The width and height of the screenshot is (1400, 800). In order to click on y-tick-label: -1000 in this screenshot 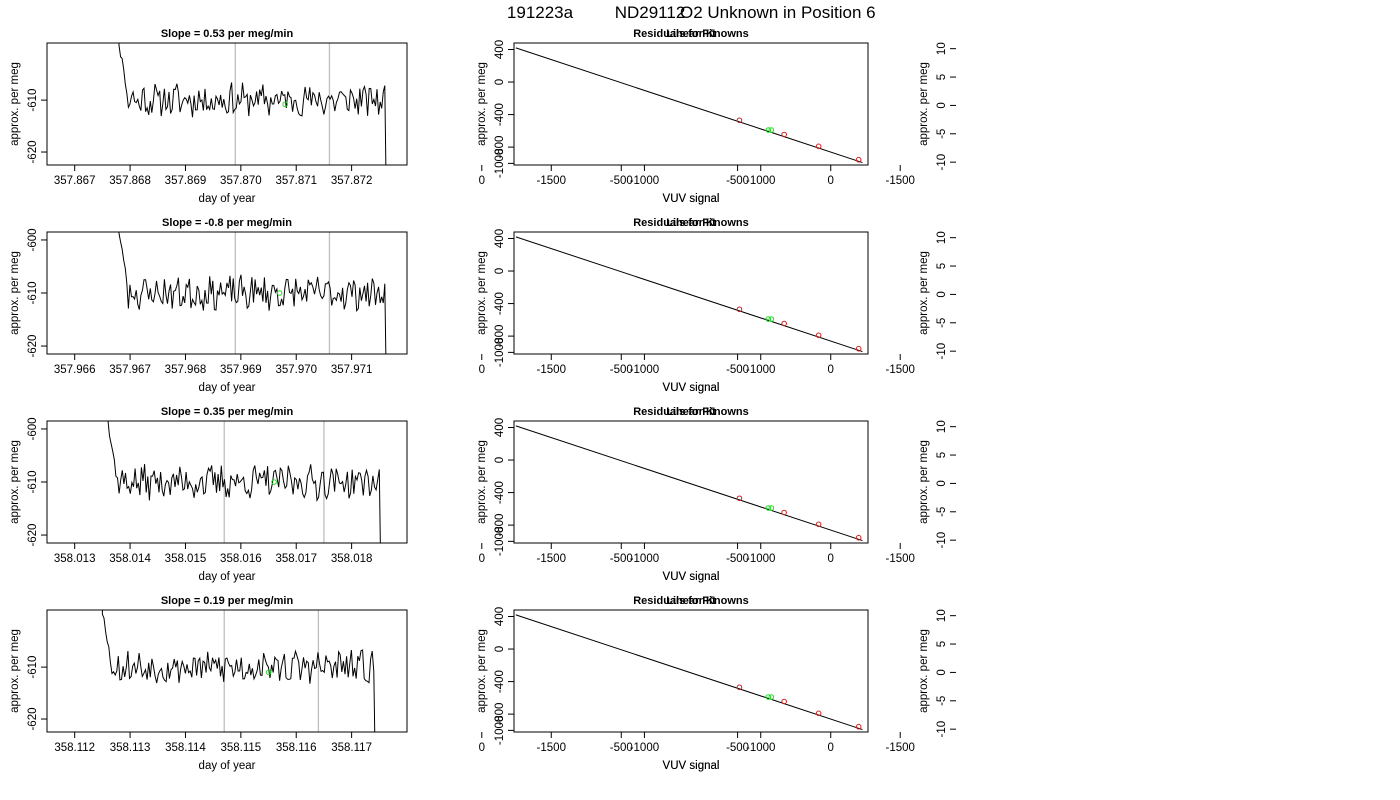, I will do `click(500, 730)`.